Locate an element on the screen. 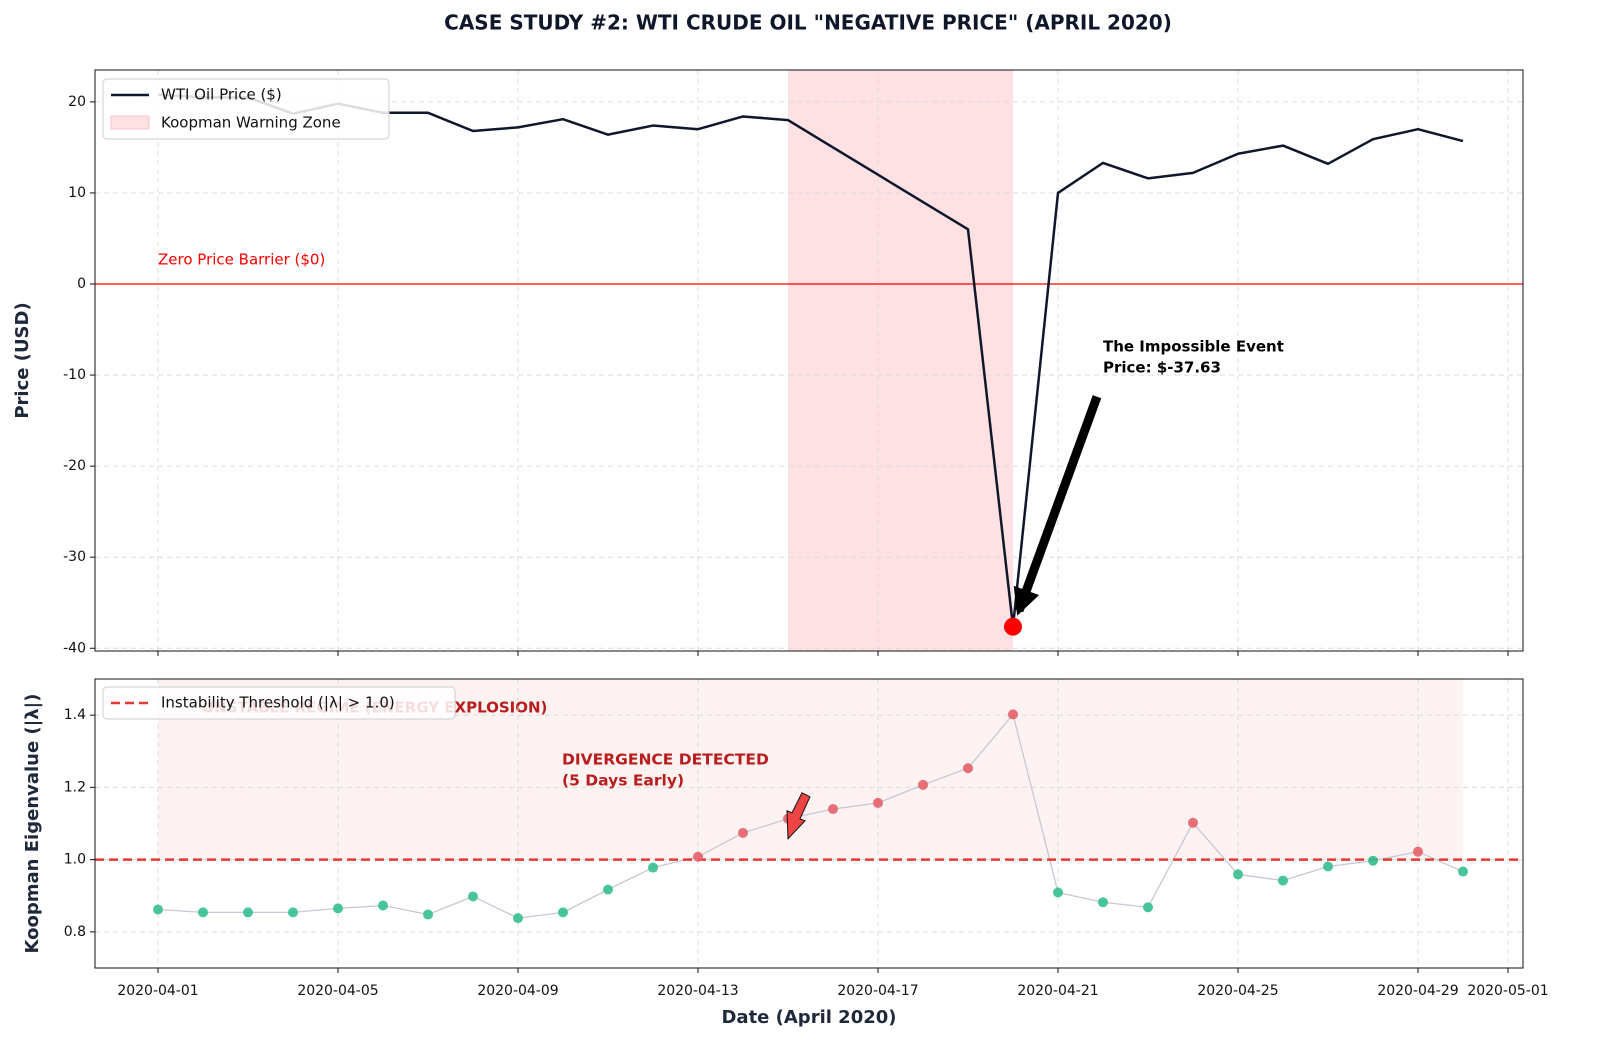 Image resolution: width=1600 pixels, height=1063 pixels. y-tick-label: -10 is located at coordinates (74, 375).